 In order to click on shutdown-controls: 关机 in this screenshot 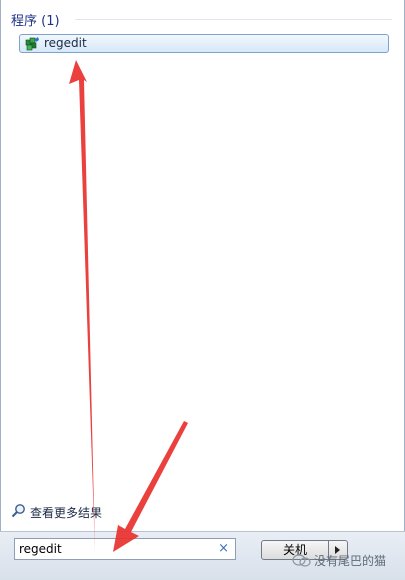, I will do `click(306, 550)`.